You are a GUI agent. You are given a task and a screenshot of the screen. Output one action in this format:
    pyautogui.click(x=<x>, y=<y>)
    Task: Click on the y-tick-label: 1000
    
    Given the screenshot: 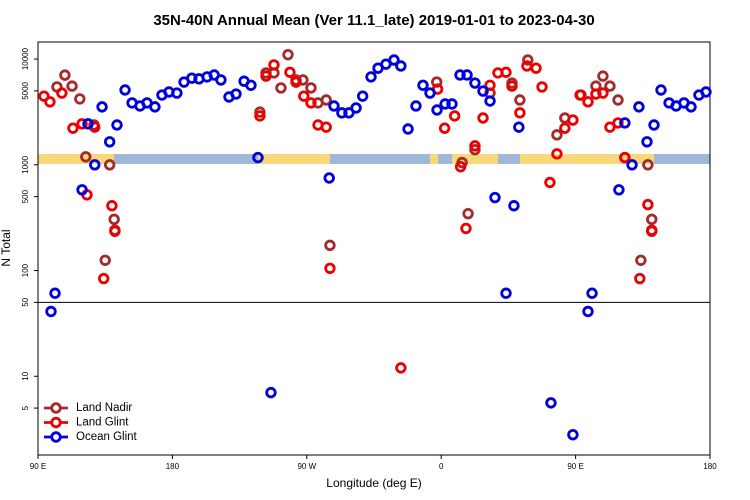 What is the action you would take?
    pyautogui.click(x=25, y=164)
    